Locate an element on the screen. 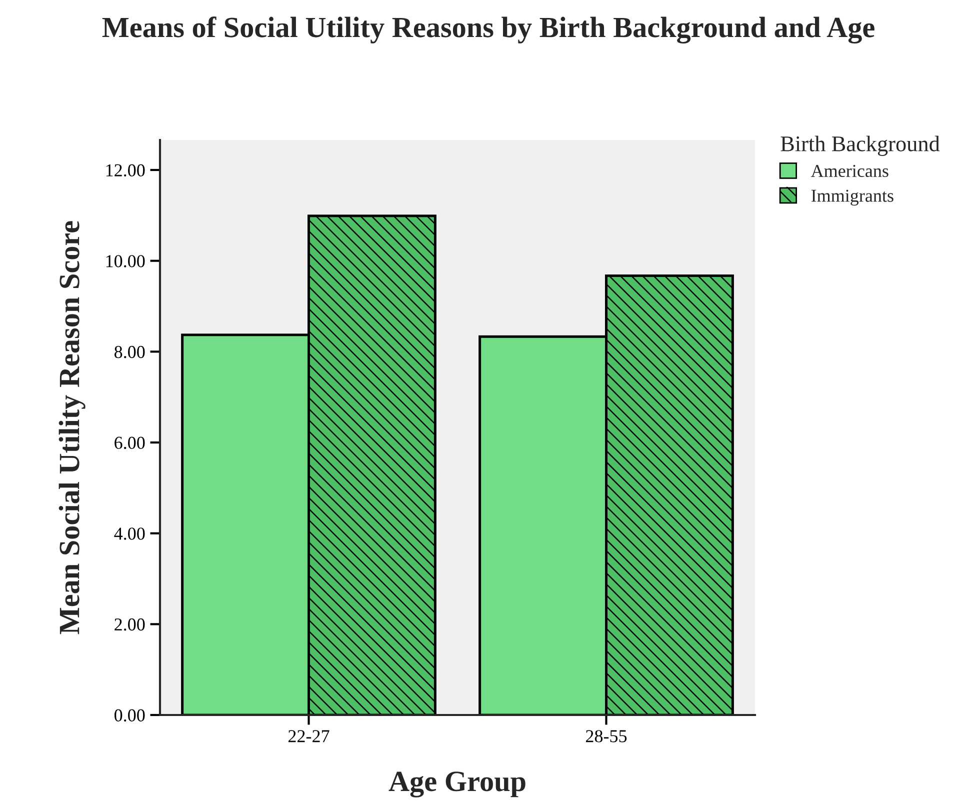 This screenshot has width=977, height=811. x-axis-title: Age Group is located at coordinates (457, 785).